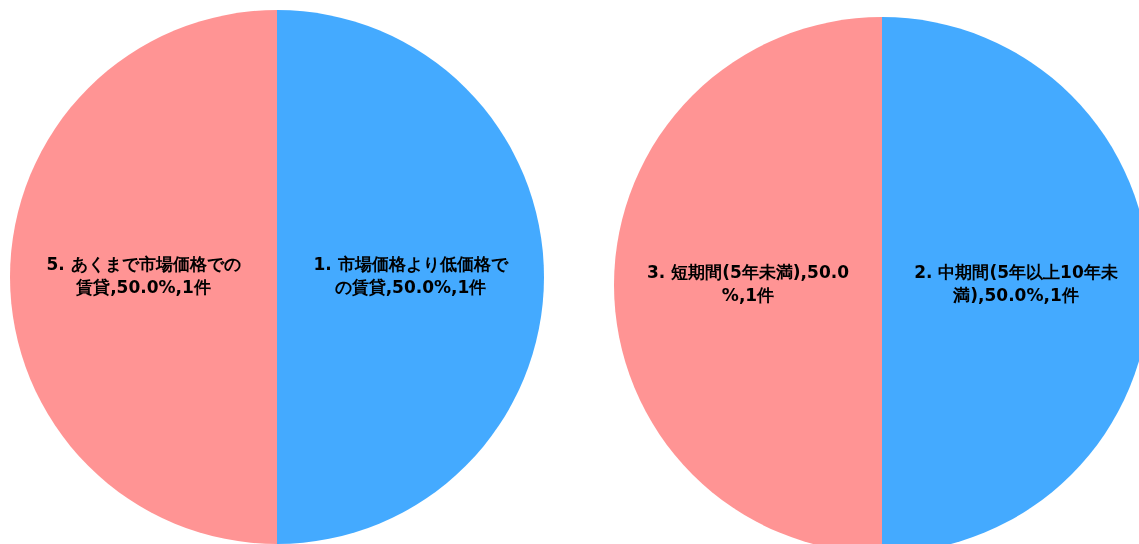 The height and width of the screenshot is (544, 1139). I want to click on slice-label: 2. 中期間(5年以上10年未満),50.0%,1件, so click(1016, 283).